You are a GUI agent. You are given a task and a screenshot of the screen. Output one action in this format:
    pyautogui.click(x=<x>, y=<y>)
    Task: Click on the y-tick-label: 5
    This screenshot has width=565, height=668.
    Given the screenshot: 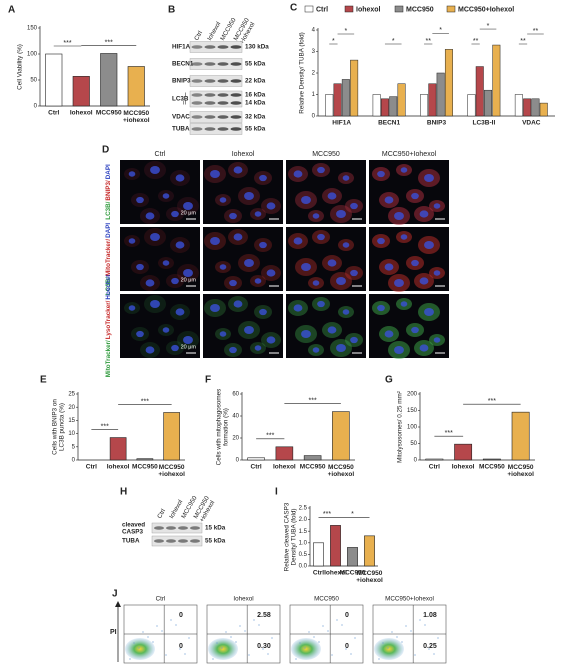 What is the action you would take?
    pyautogui.click(x=74, y=447)
    